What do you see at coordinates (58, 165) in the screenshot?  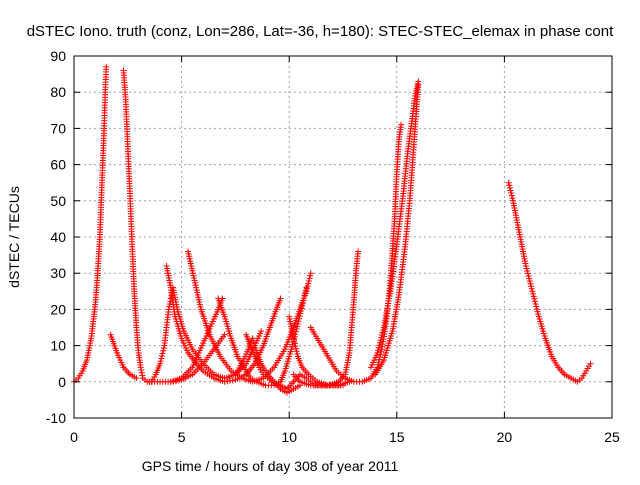 I see `y-tick-label: 60` at bounding box center [58, 165].